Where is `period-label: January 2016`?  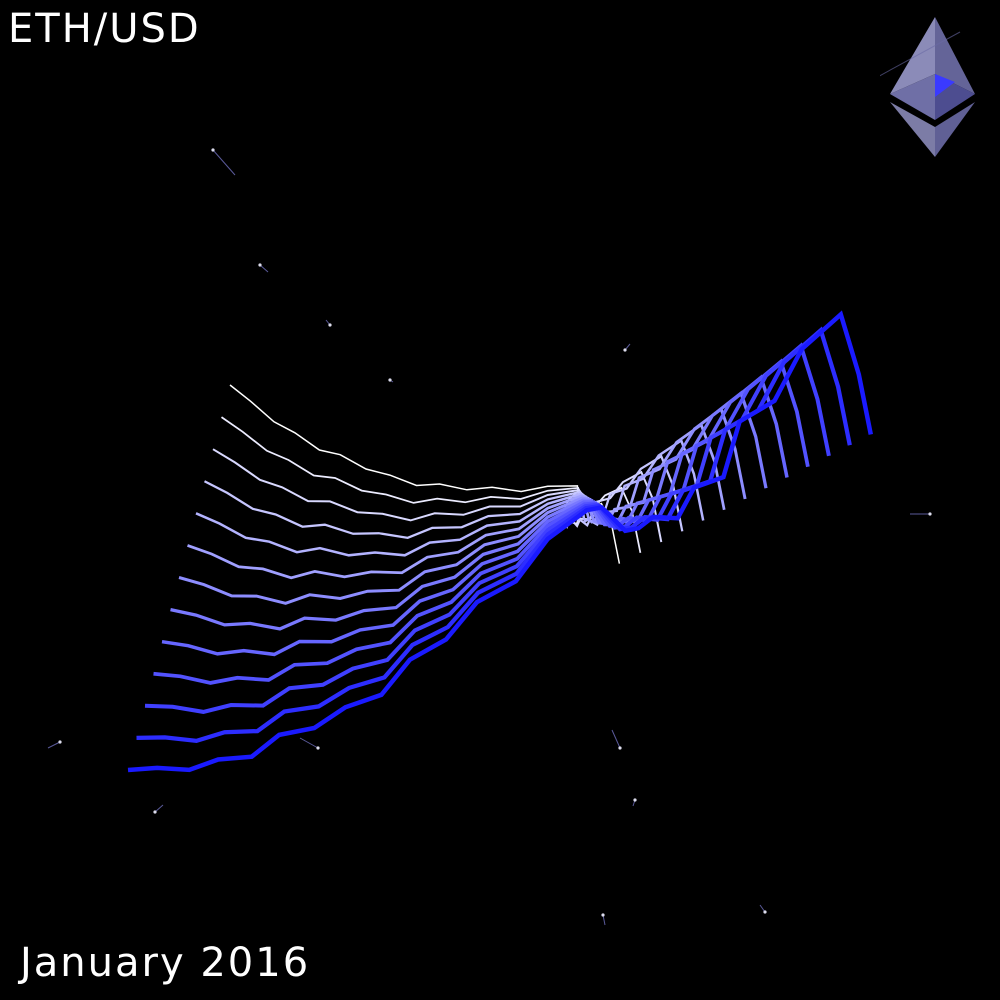
period-label: January 2016 is located at coordinates (165, 963).